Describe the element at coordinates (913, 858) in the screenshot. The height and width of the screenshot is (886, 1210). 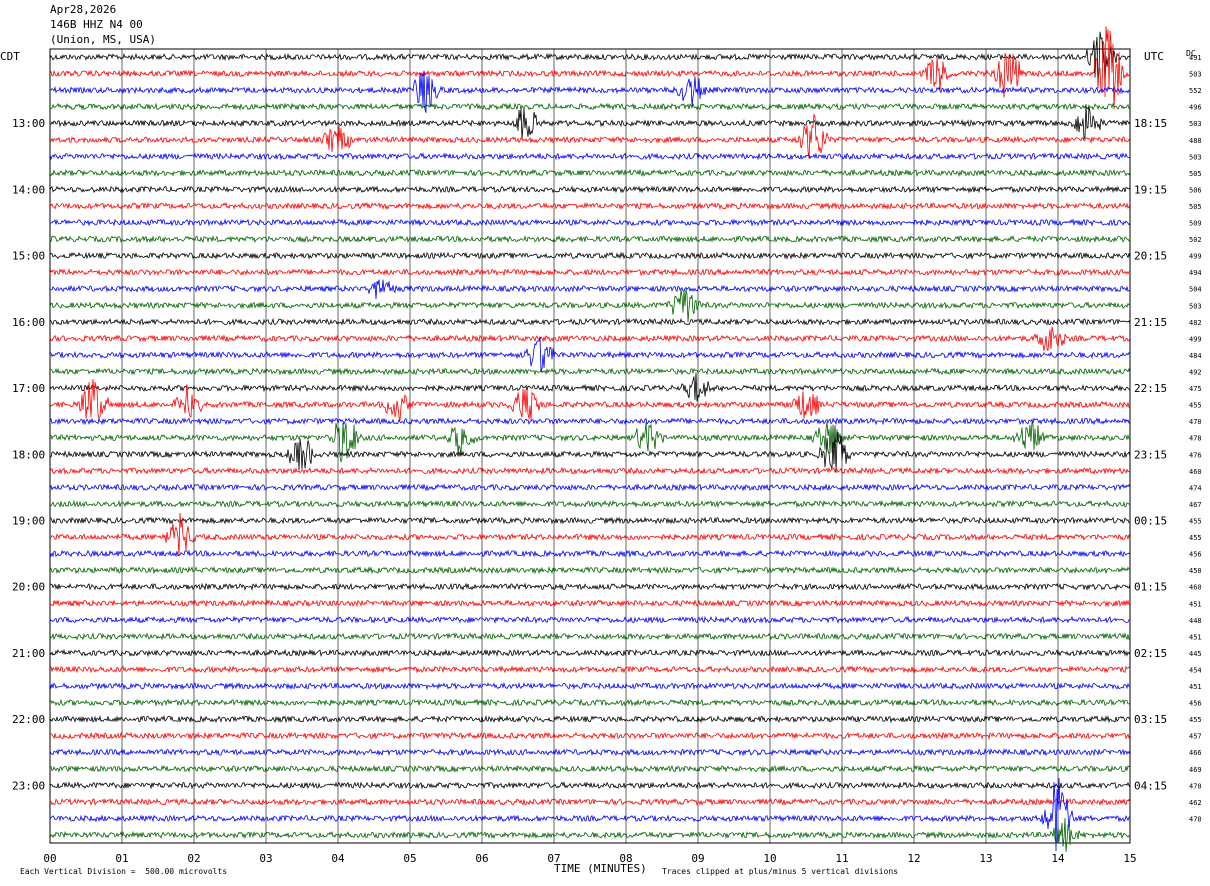
I see `x-tick-label: 12` at that location.